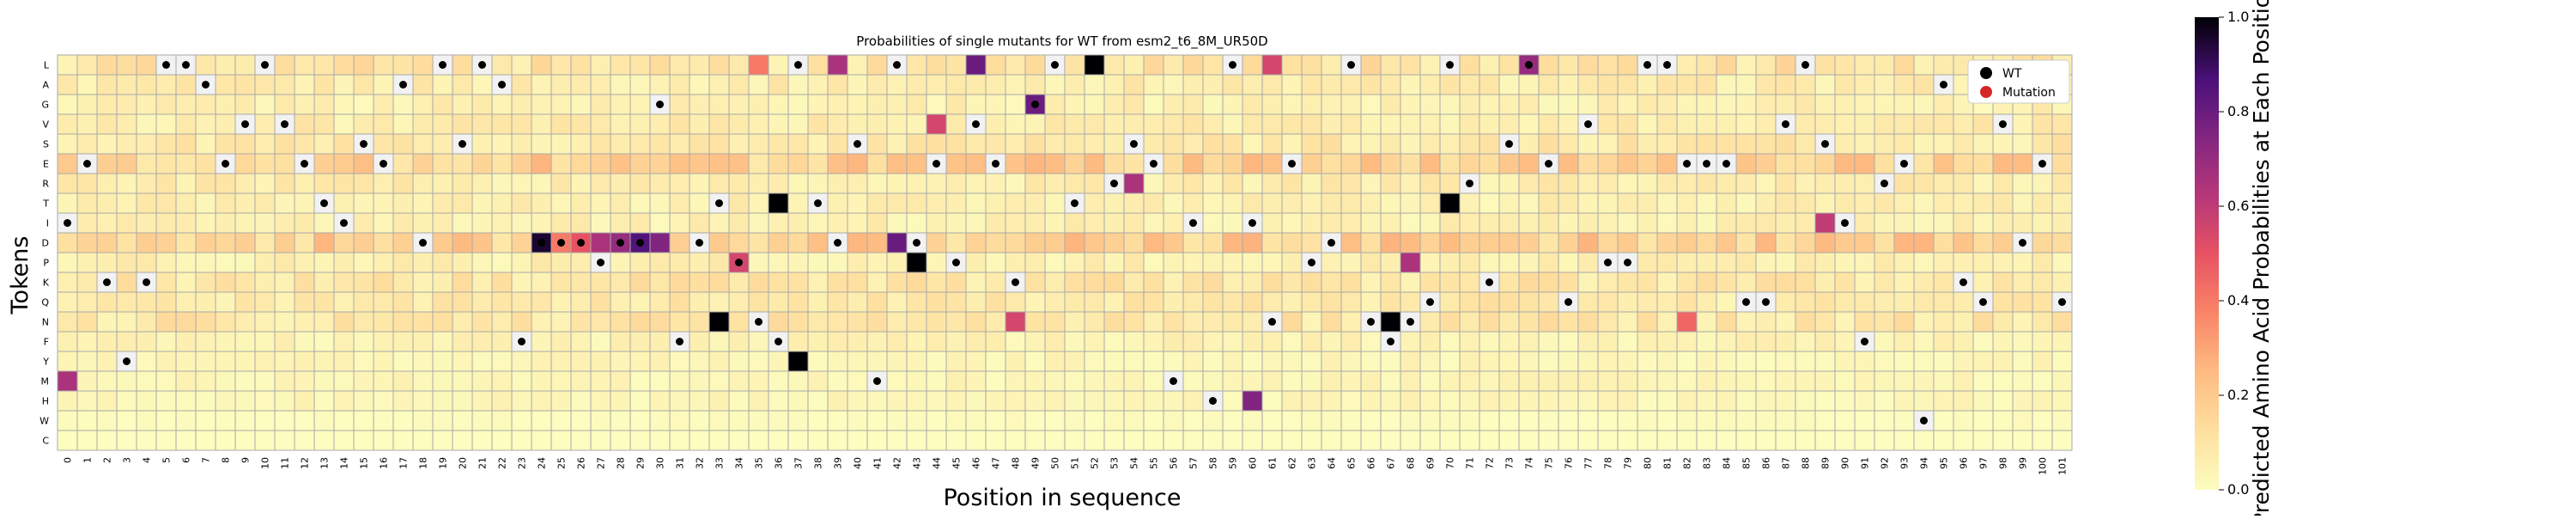 The width and height of the screenshot is (2576, 519). What do you see at coordinates (1352, 463) in the screenshot?
I see `x-tick-label: 65` at bounding box center [1352, 463].